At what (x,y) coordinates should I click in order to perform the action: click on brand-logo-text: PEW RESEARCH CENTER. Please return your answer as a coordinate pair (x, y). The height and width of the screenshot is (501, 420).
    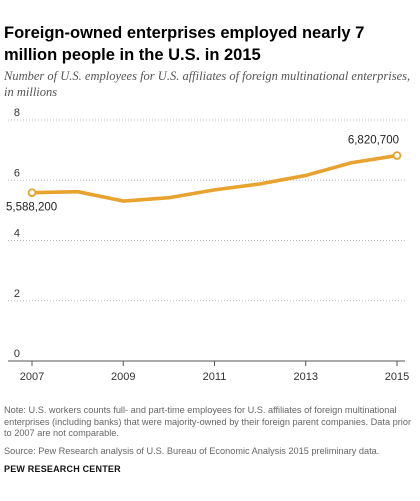
    Looking at the image, I should click on (62, 469).